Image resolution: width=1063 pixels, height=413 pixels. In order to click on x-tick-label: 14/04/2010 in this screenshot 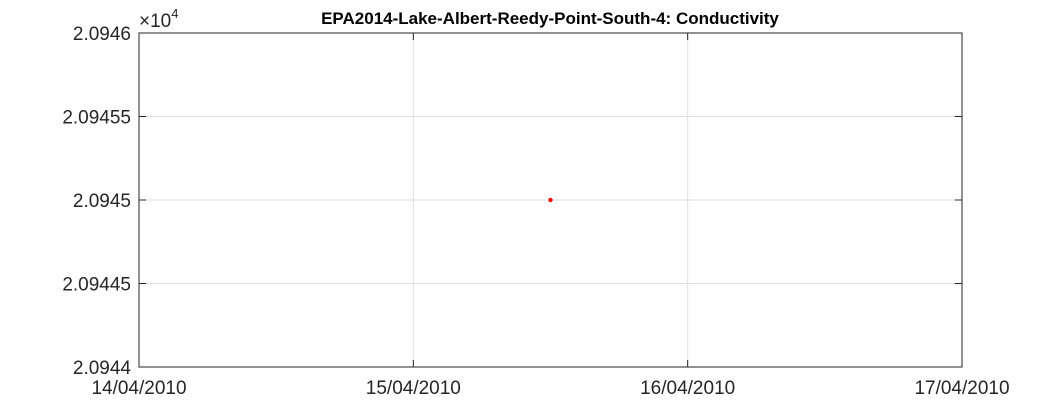, I will do `click(138, 388)`.